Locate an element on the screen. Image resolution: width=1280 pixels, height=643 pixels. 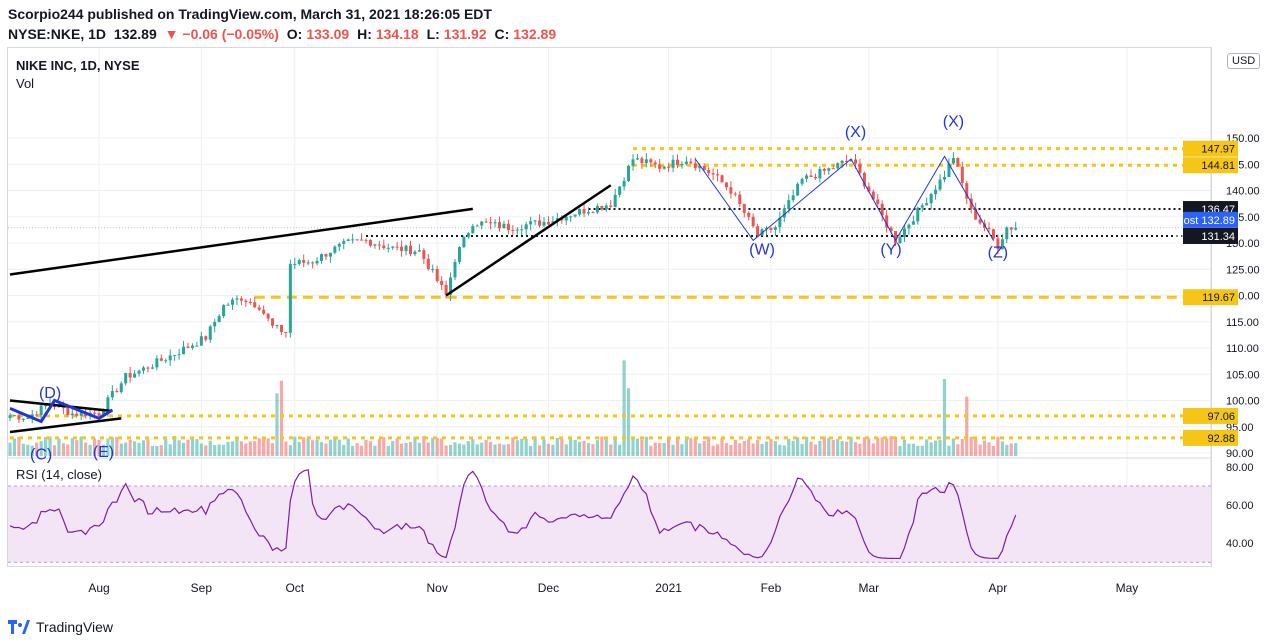
x-tick-label: Aug is located at coordinates (98, 588).